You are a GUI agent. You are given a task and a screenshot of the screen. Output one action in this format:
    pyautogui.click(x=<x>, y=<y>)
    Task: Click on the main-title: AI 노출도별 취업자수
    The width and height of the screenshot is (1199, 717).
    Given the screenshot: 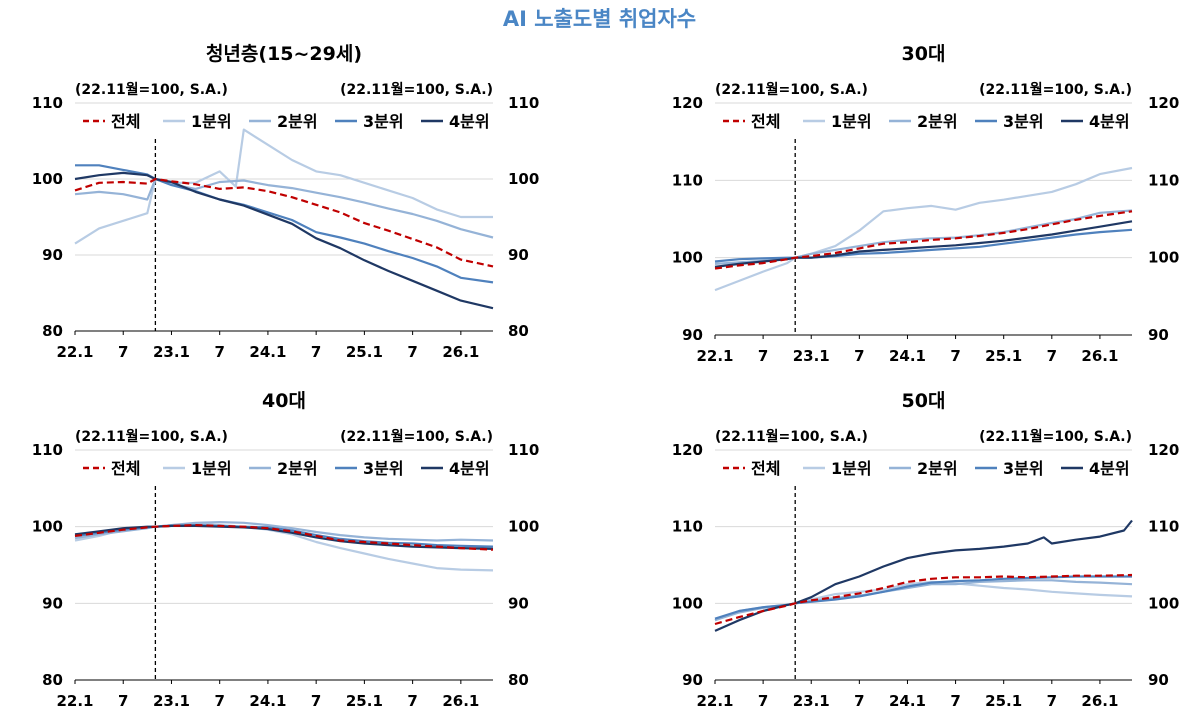 What is the action you would take?
    pyautogui.click(x=599, y=19)
    